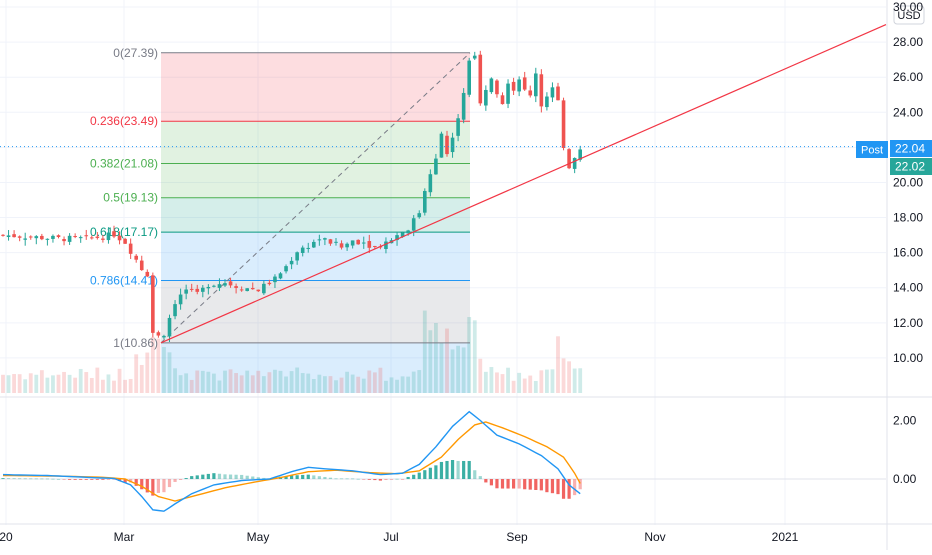 This screenshot has width=932, height=555. What do you see at coordinates (908, 112) in the screenshot?
I see `price-tick-label: 24.00` at bounding box center [908, 112].